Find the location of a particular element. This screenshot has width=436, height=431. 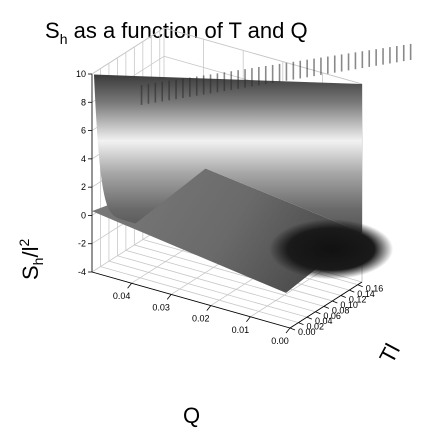

surface-dark-basin is located at coordinates (331, 249).